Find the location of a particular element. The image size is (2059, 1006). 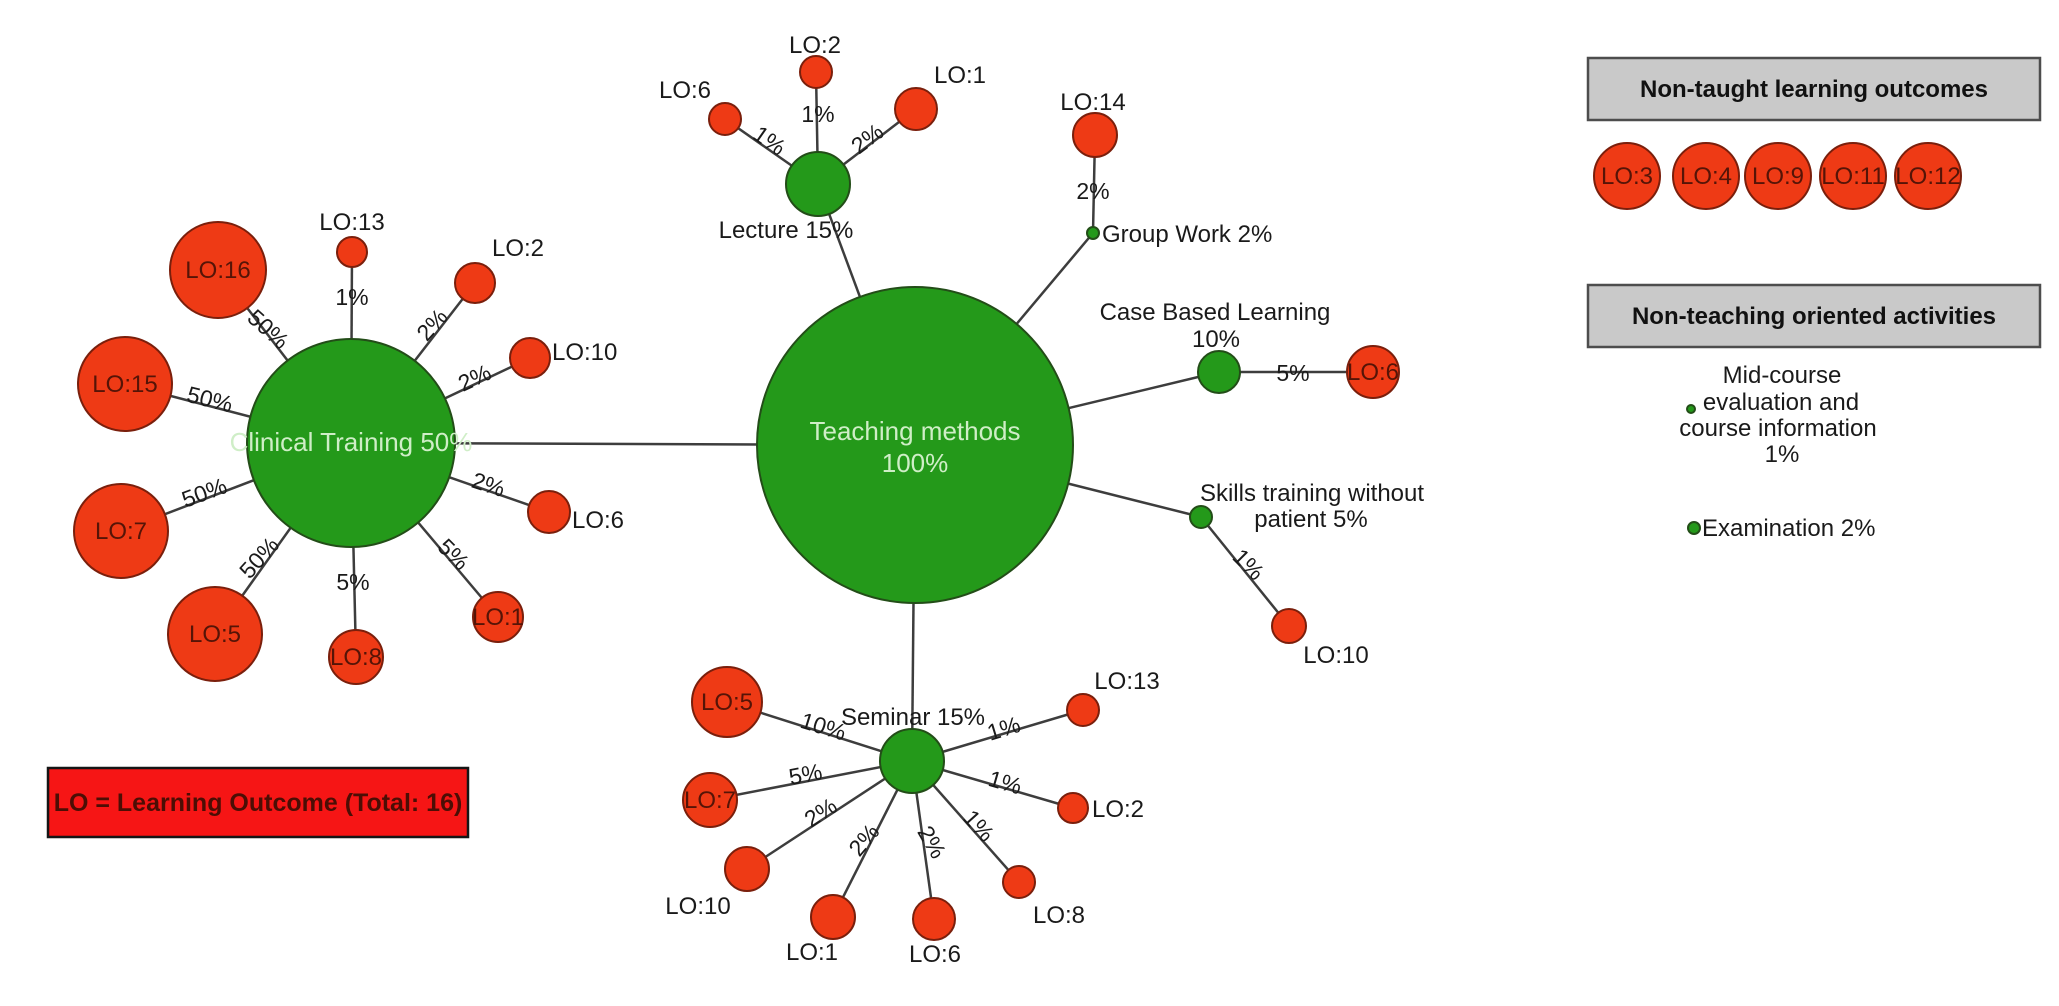

clinical-lo8-label: LO:8 is located at coordinates (356, 657).